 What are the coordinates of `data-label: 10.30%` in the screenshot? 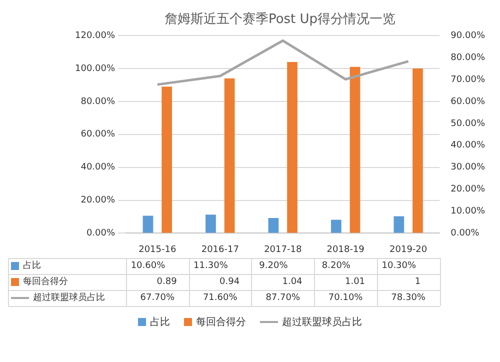 It's located at (399, 266).